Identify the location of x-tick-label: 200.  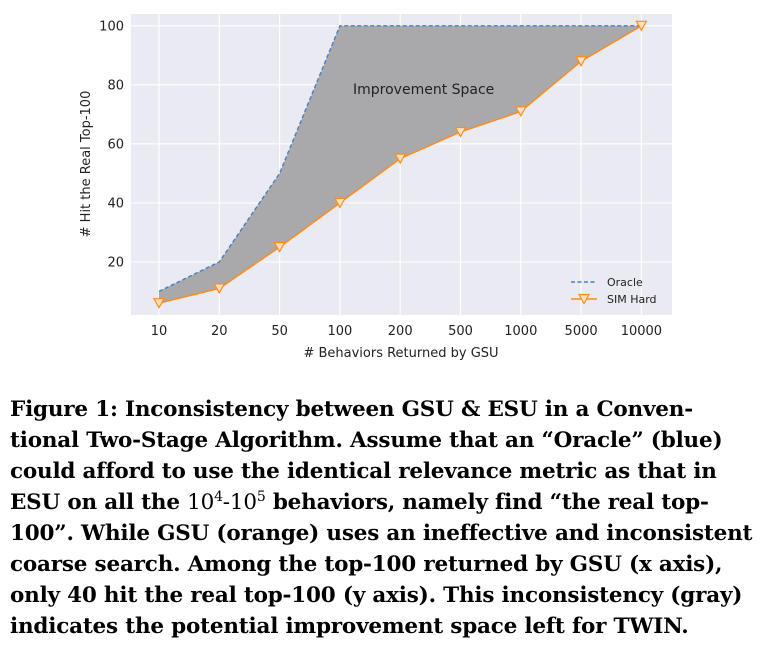
(400, 331).